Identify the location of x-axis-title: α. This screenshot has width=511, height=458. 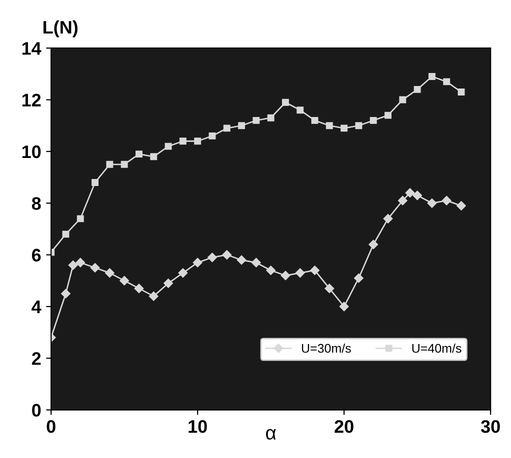
(271, 434).